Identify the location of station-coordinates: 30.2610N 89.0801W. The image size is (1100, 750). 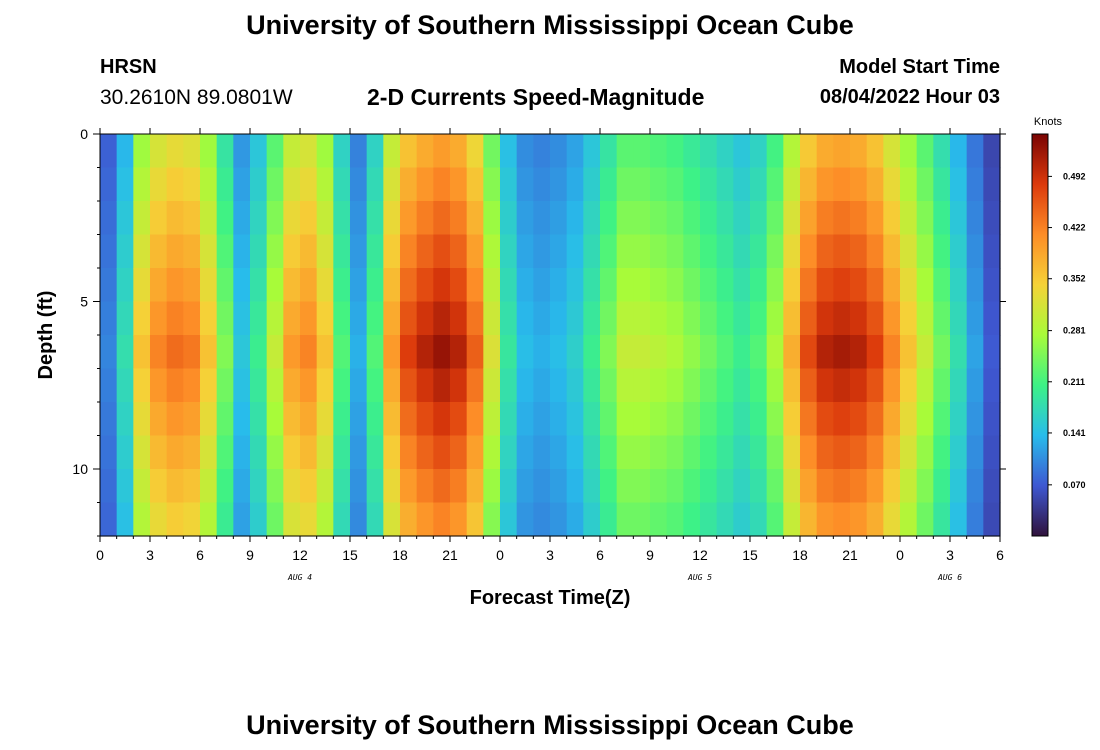
(196, 97).